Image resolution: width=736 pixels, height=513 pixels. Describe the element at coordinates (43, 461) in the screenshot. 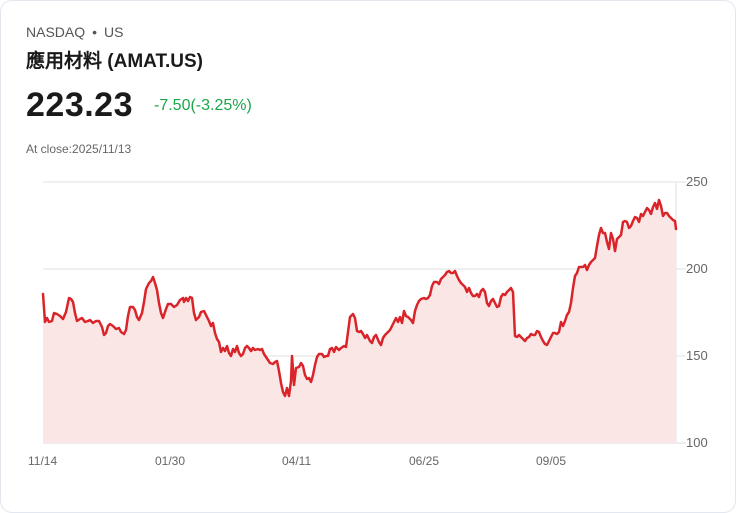

I see `x-tick-1: 11/14` at that location.